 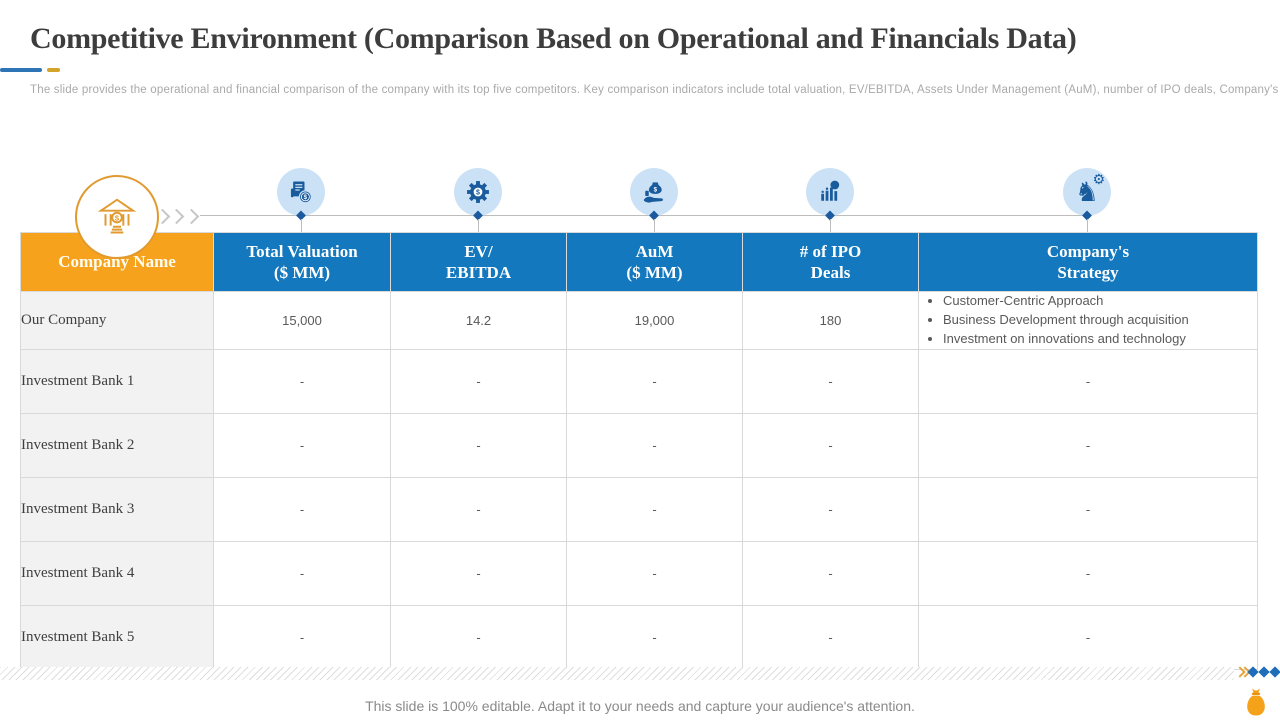 I want to click on cell-ipo-deals: 180, so click(x=830, y=320).